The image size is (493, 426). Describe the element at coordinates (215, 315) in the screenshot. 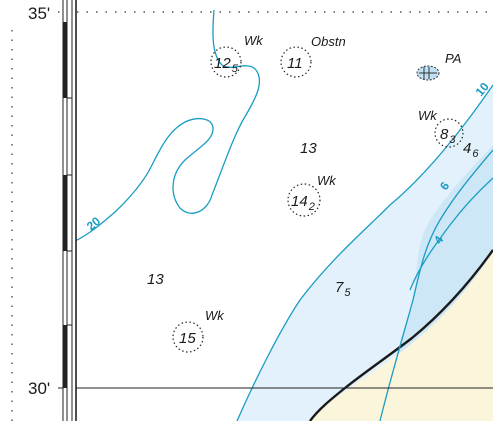

I see `wreck-label-3: Wk` at that location.